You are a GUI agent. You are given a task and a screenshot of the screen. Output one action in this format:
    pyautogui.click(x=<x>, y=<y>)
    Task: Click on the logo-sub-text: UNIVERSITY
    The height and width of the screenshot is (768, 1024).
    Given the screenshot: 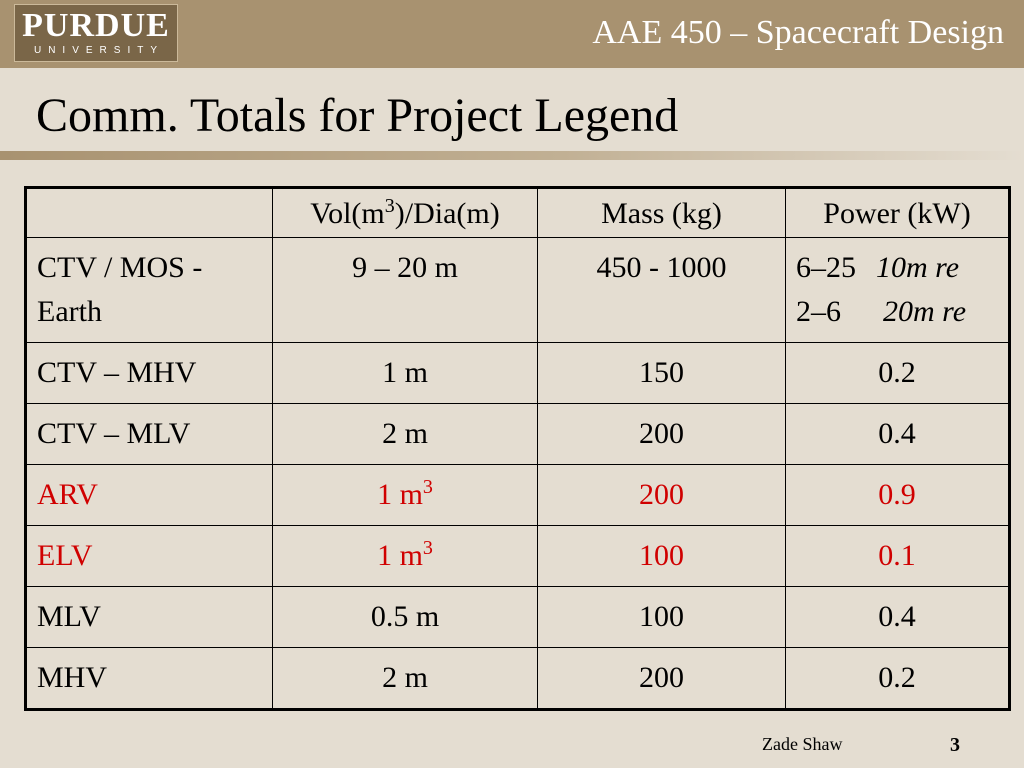 What is the action you would take?
    pyautogui.click(x=98, y=50)
    